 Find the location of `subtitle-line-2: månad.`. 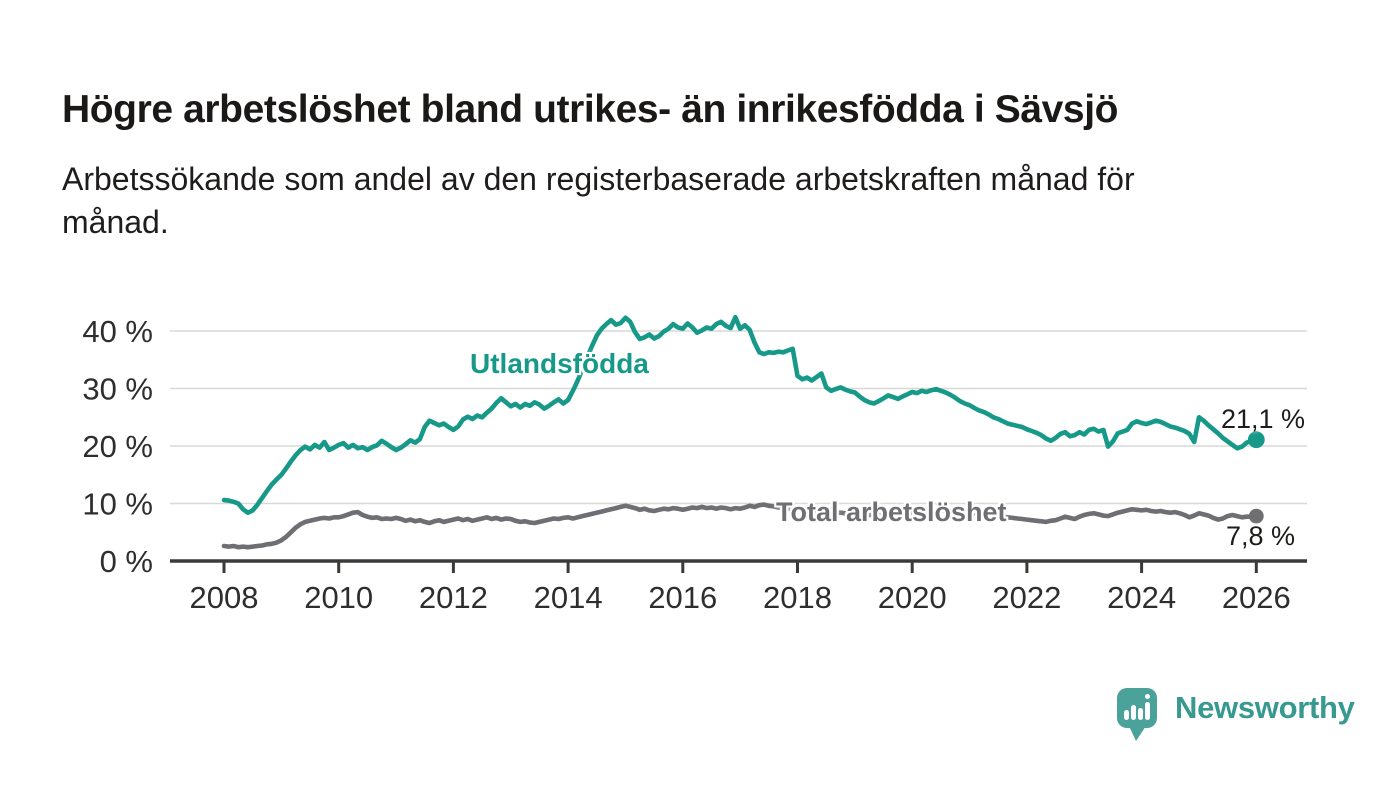

subtitle-line-2: månad. is located at coordinates (115, 222).